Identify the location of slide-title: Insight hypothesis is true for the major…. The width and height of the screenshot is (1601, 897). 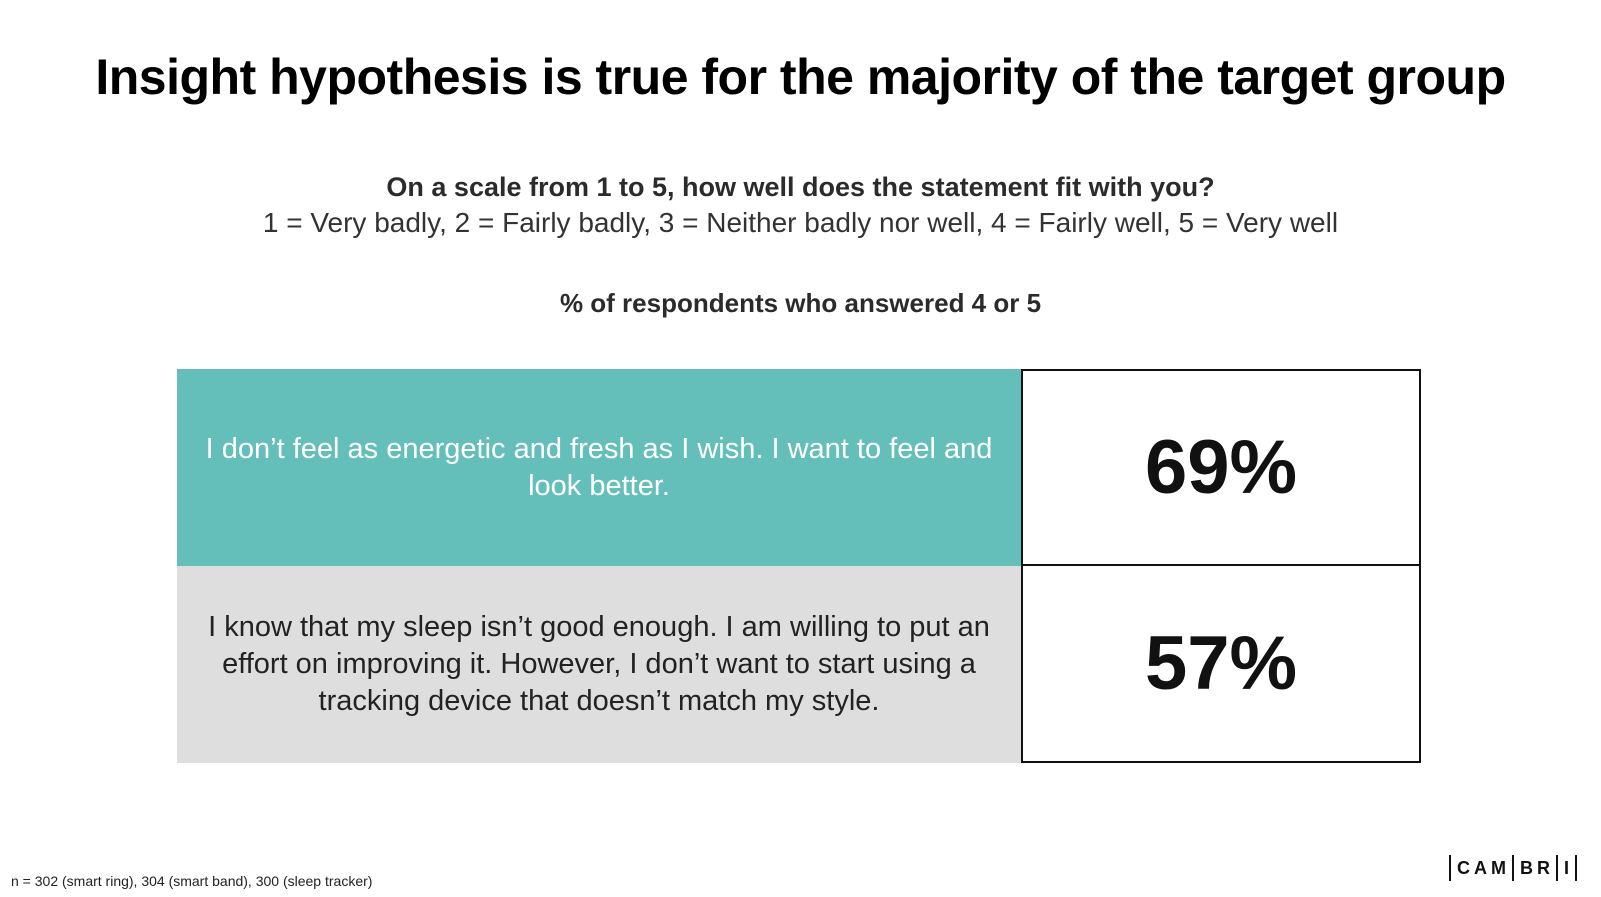
(800, 77).